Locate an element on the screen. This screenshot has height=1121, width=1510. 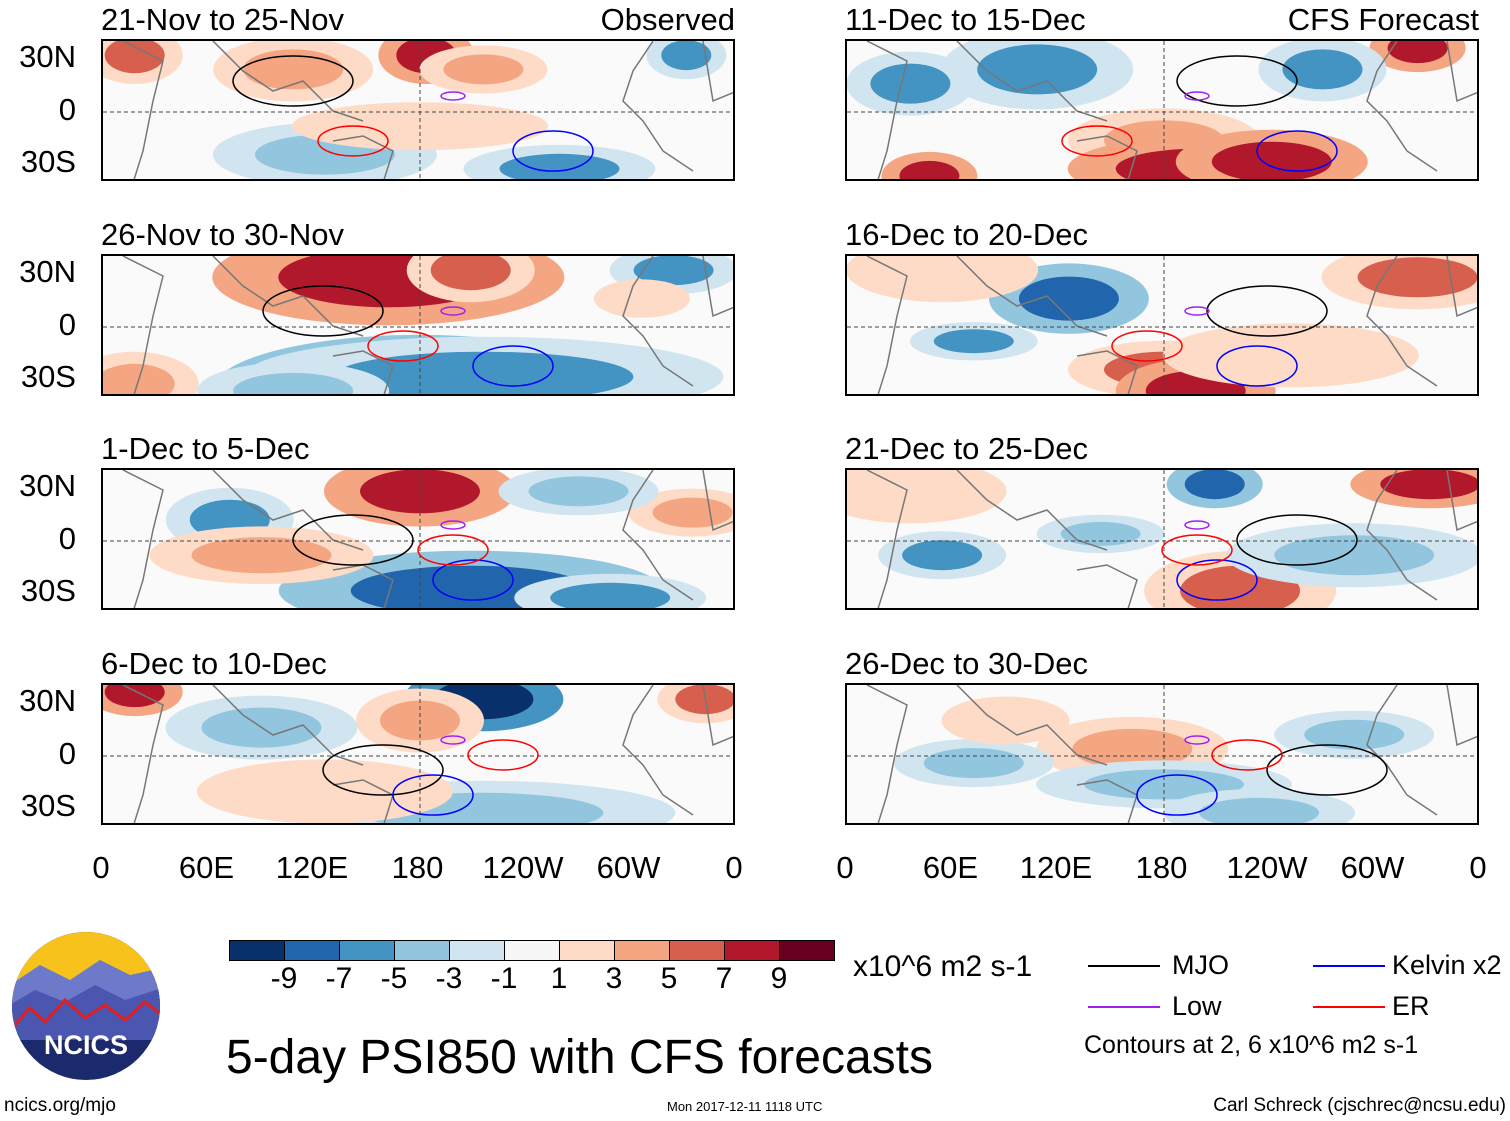
lat-label: 30N is located at coordinates (47, 700).